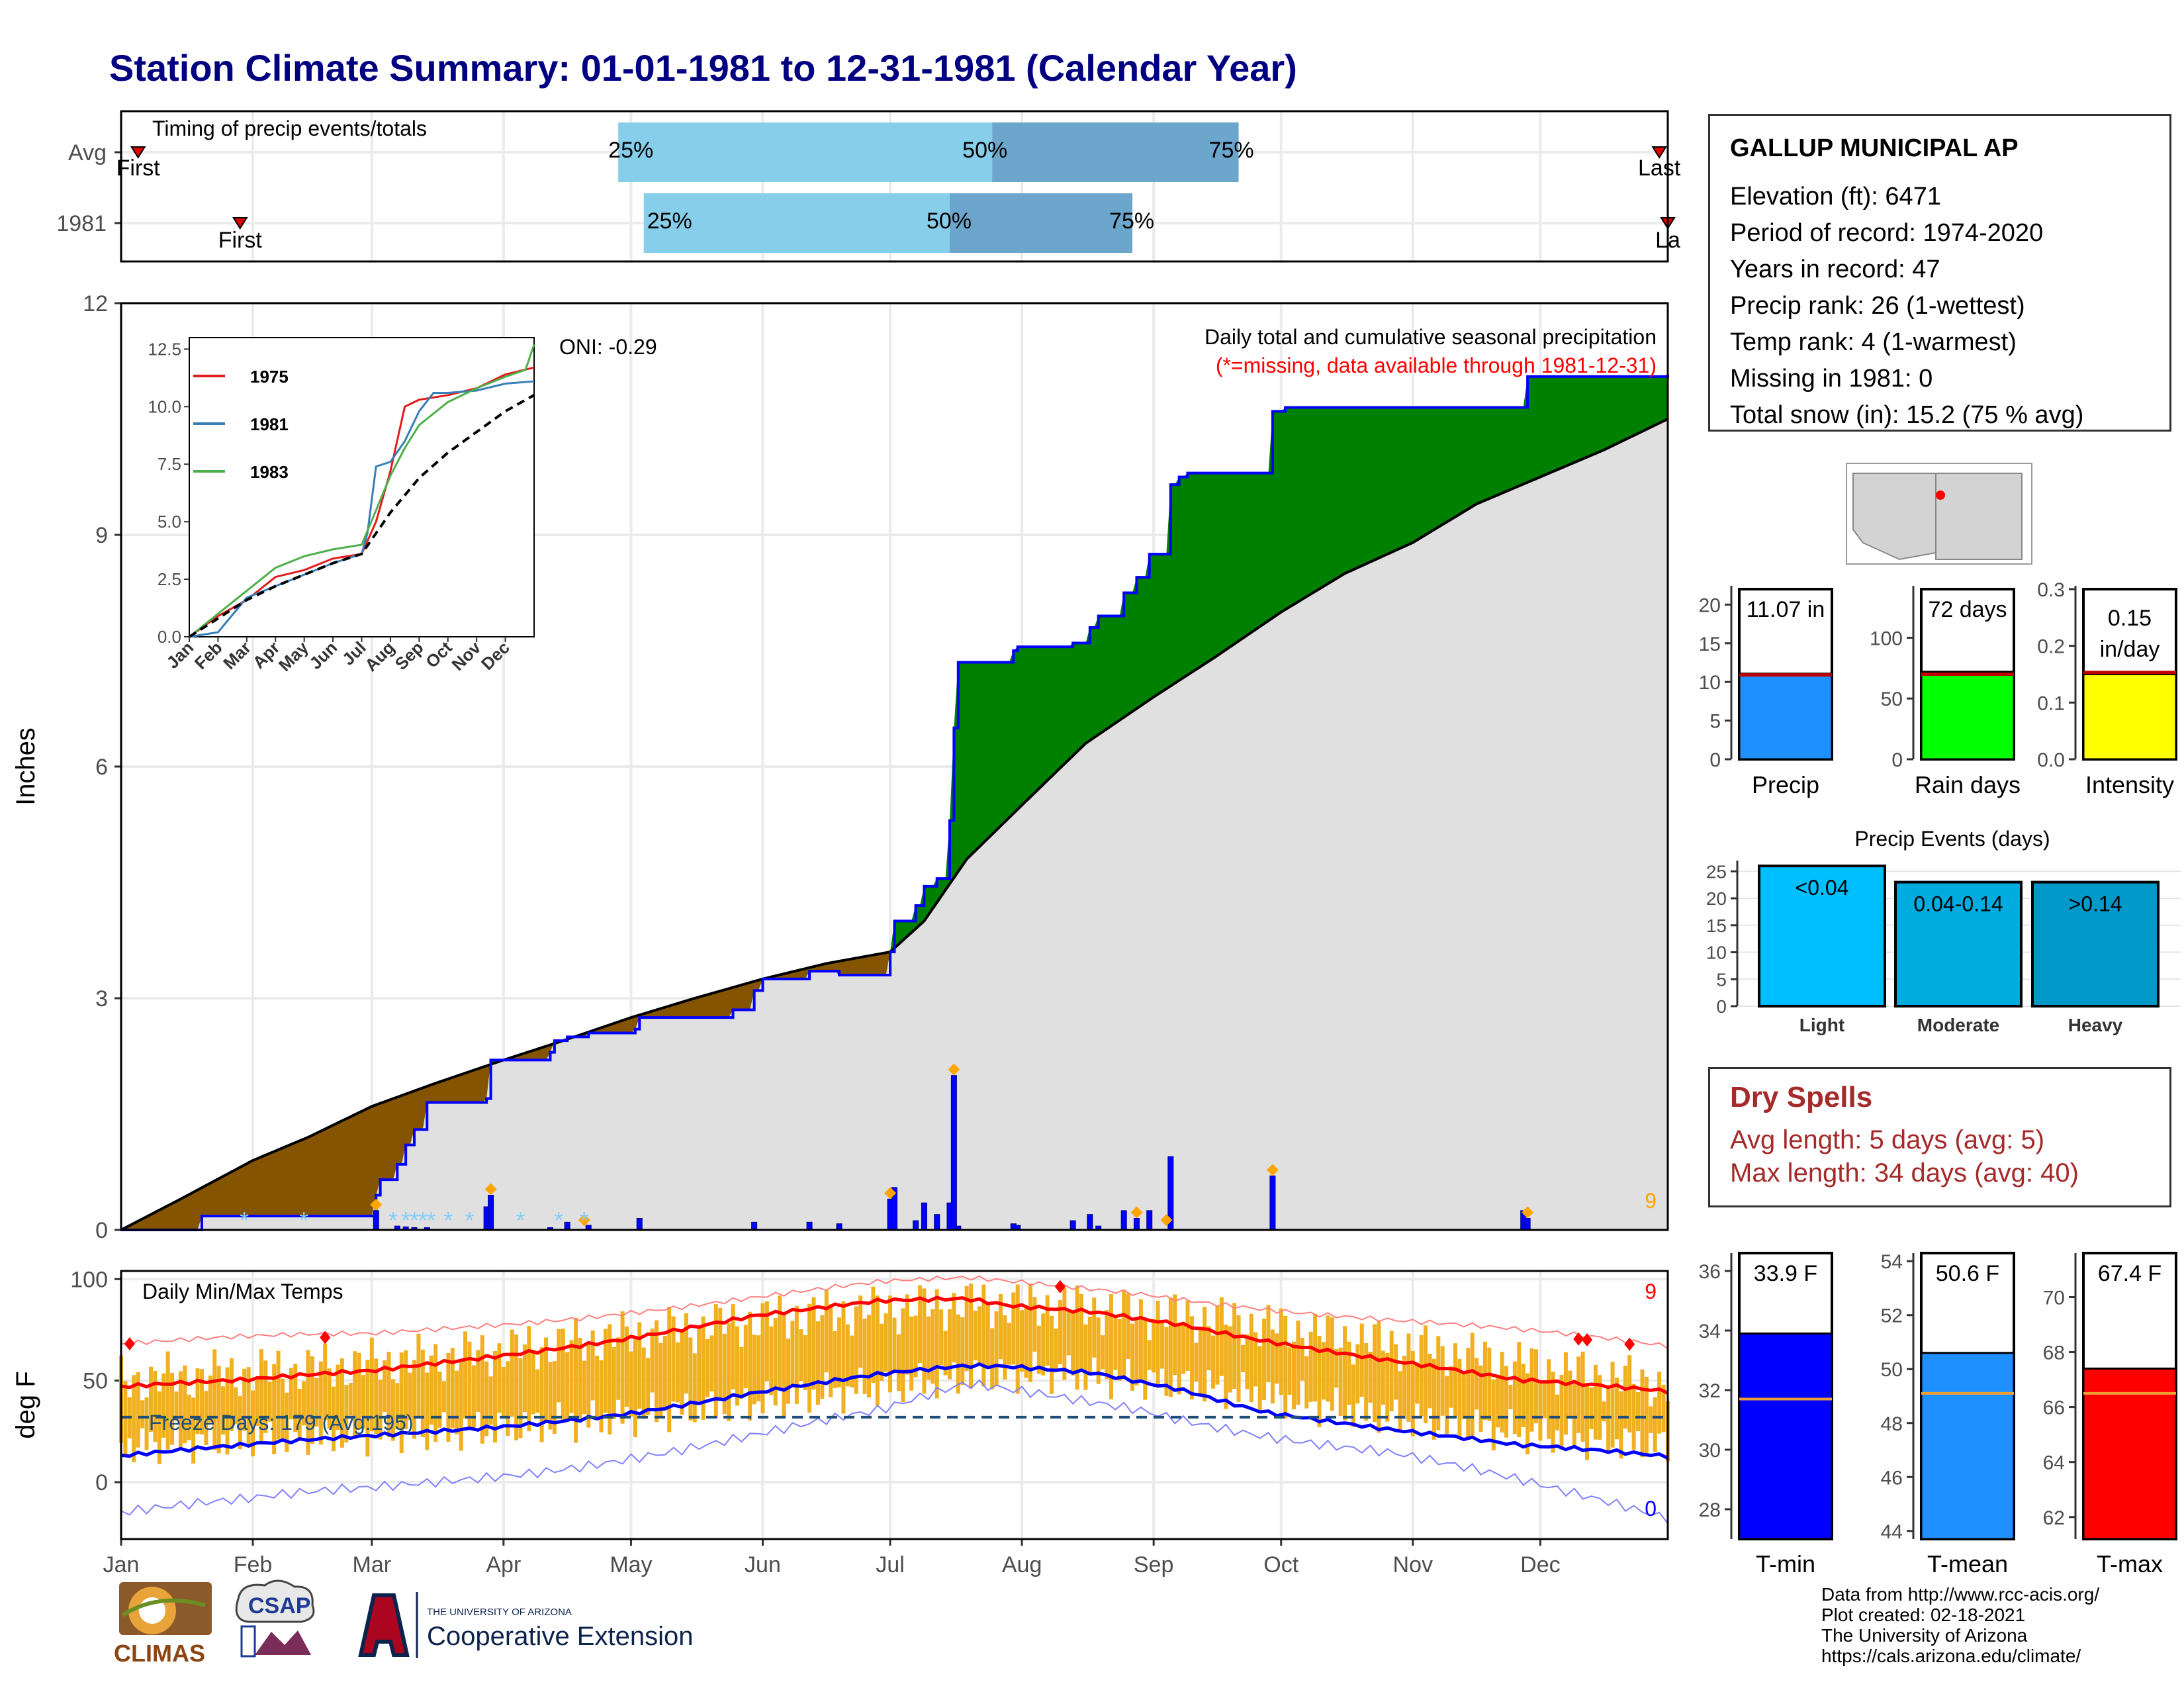 Image resolution: width=2184 pixels, height=1688 pixels. Describe the element at coordinates (1710, 1451) in the screenshot. I see `tsum-ytick-label-0-1: 30` at that location.